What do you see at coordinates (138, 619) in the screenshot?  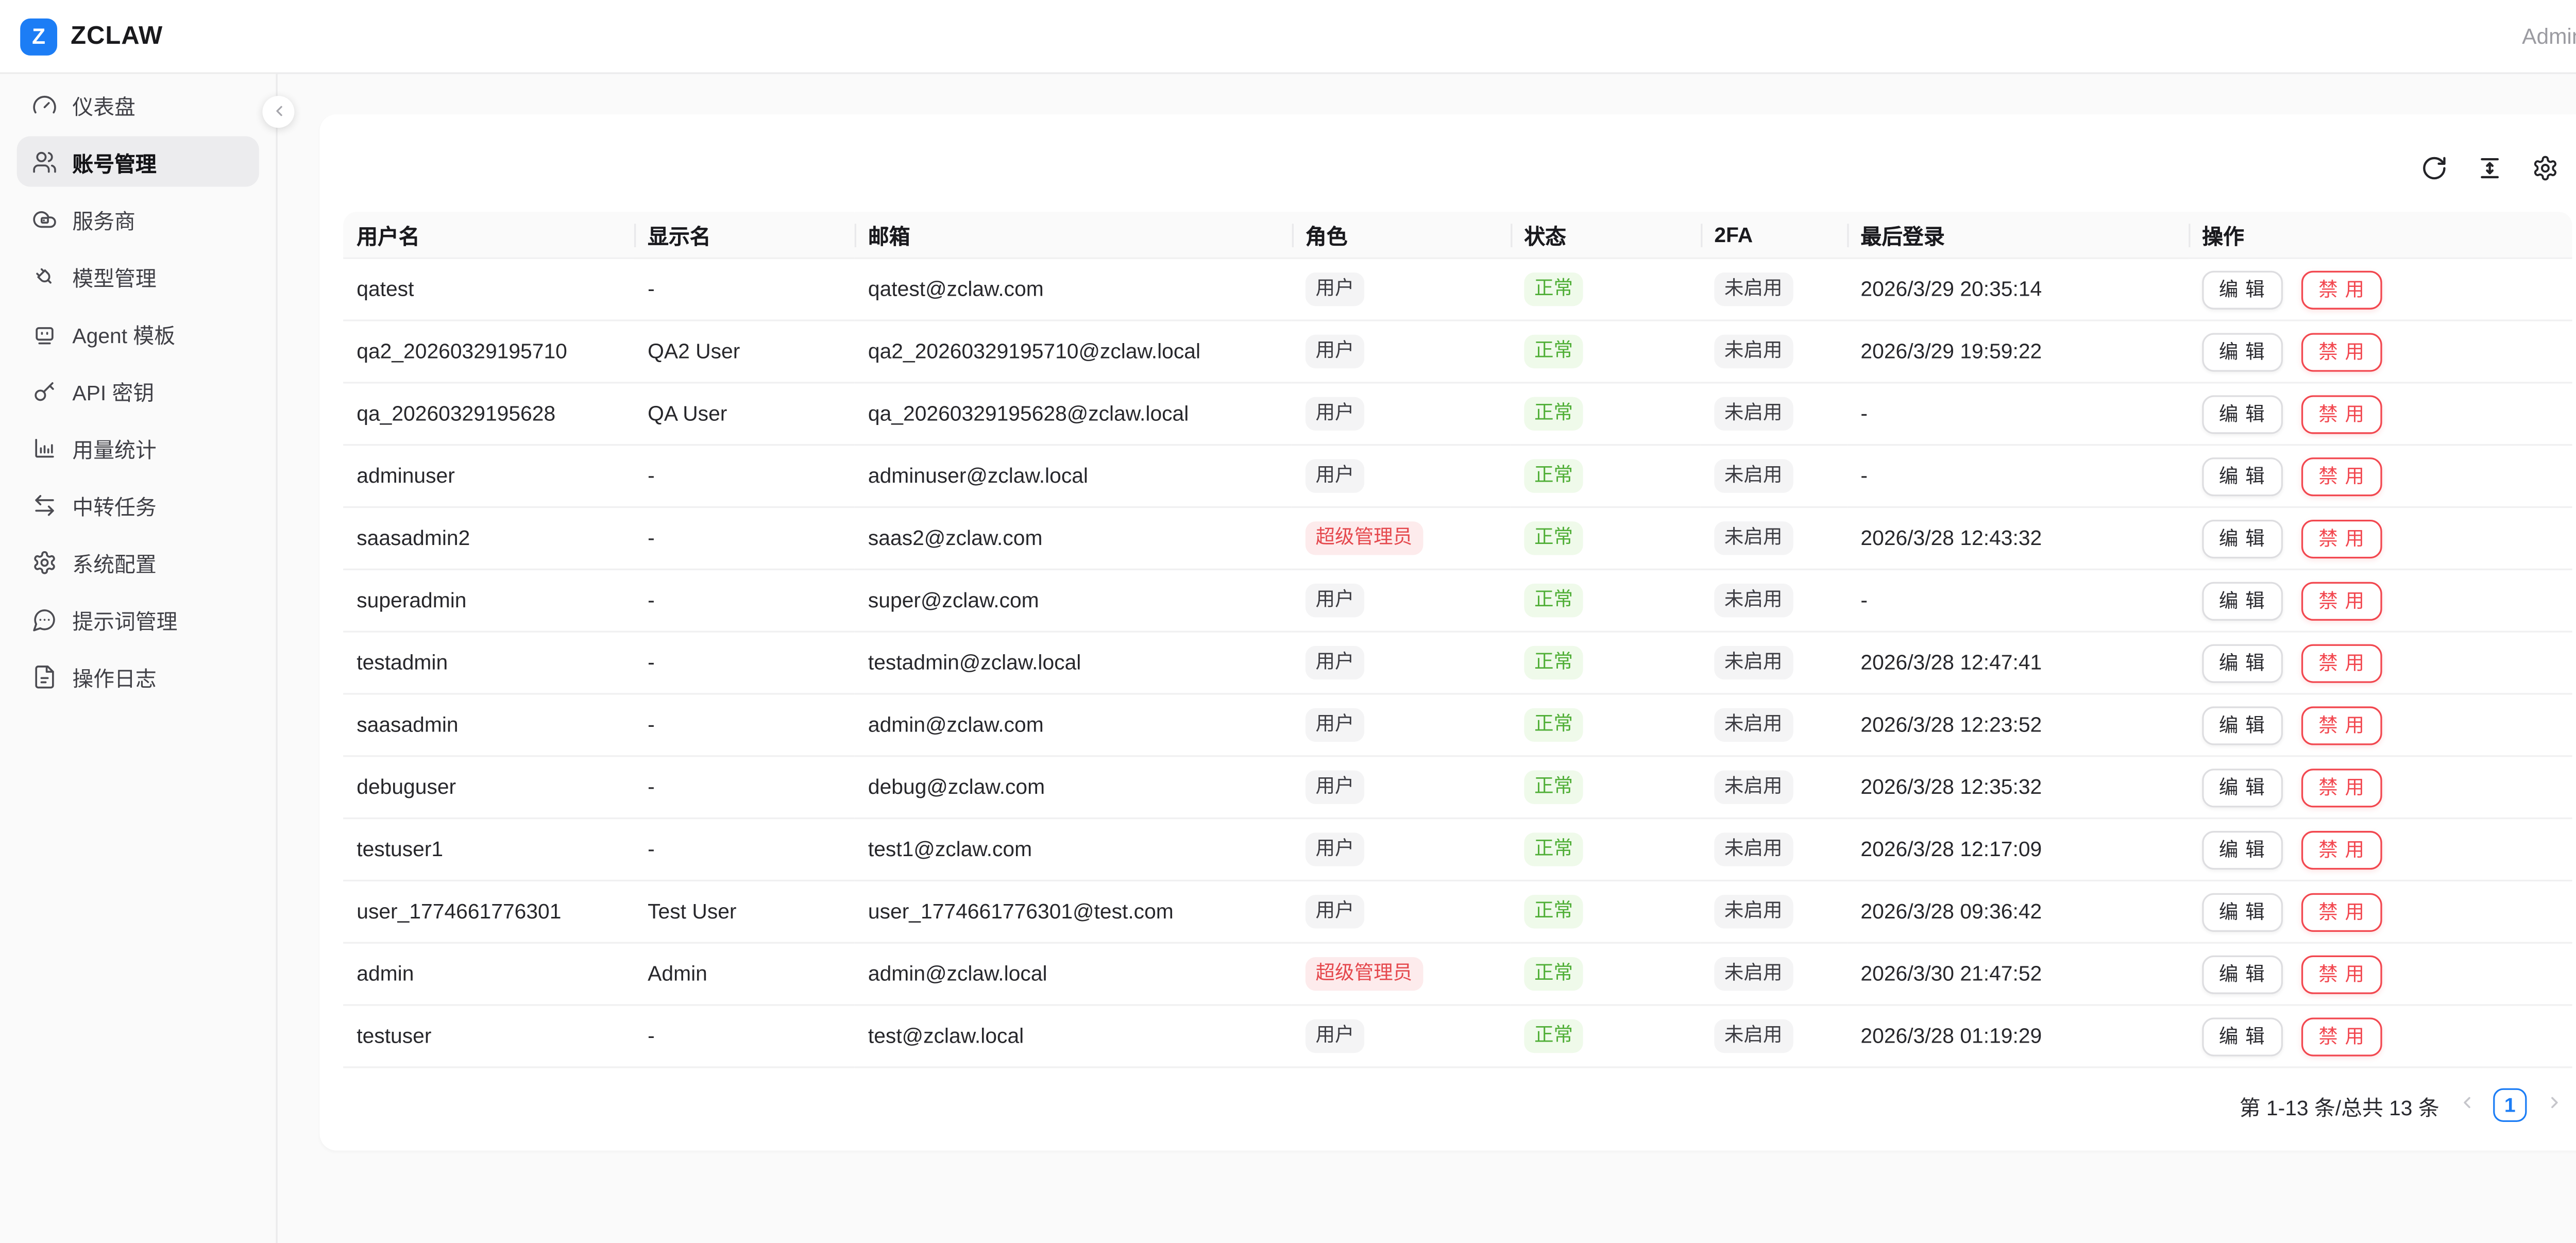 I see `sidebar-item-prompts: 提示词管理` at bounding box center [138, 619].